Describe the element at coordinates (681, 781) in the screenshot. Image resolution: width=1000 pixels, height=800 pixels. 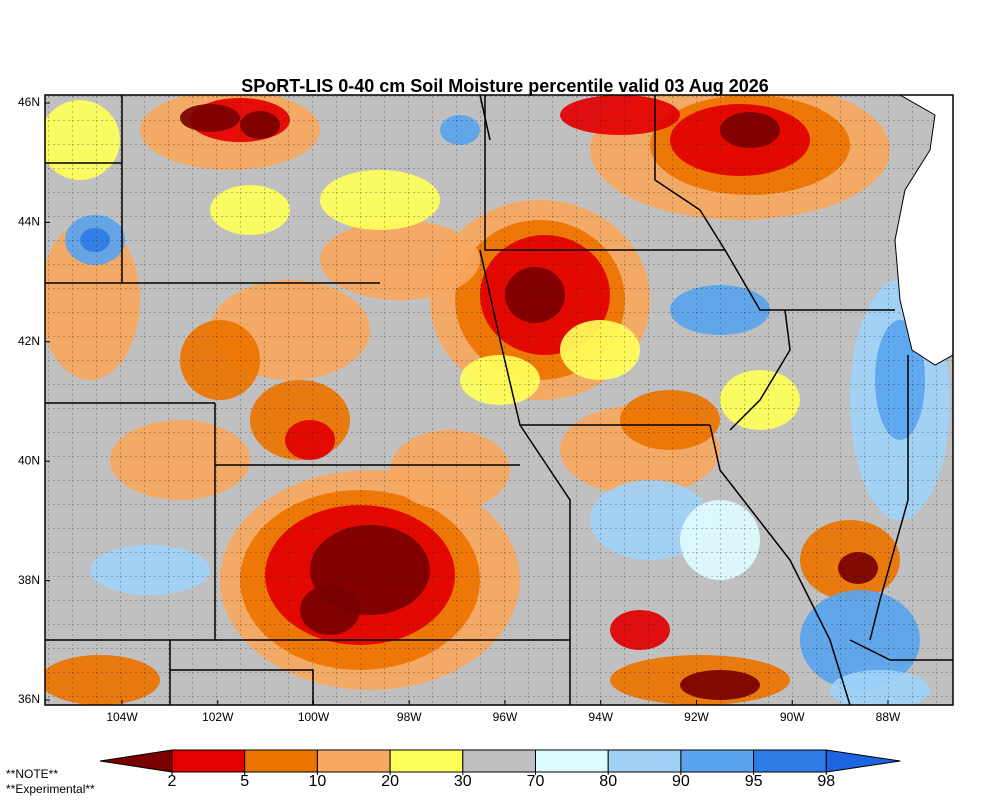
I see `colorbar-label: 90` at that location.